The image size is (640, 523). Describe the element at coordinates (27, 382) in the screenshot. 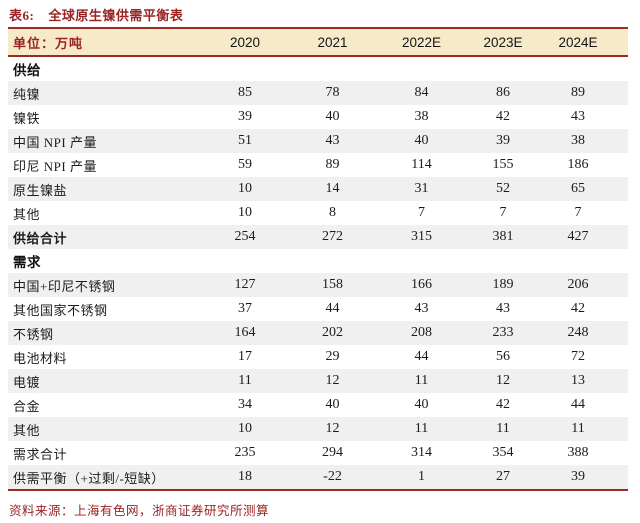

I see `row-label: 电镀` at that location.